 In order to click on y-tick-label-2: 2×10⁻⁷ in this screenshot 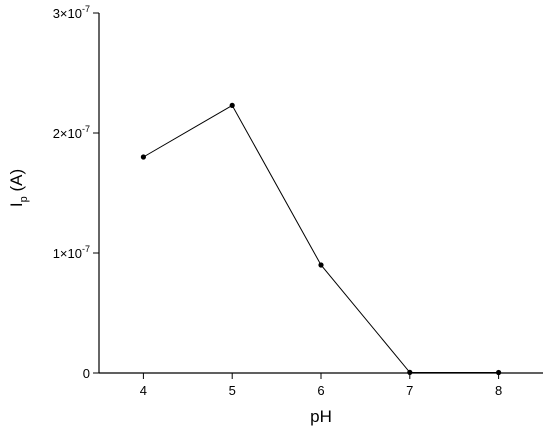, I will do `click(71, 132)`.